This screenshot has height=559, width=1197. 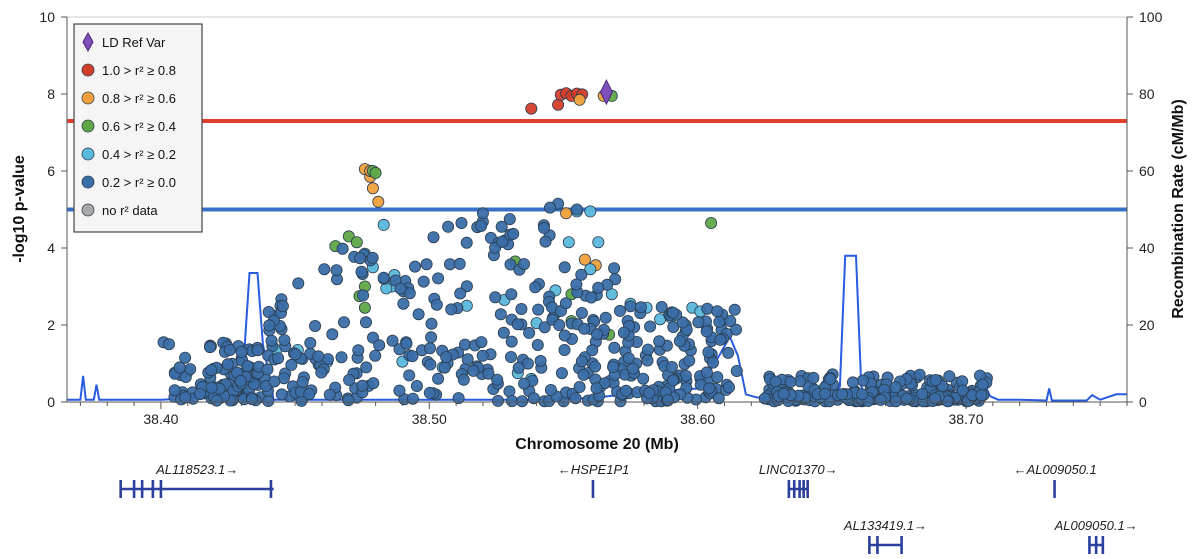 I want to click on gene: AL118523.1→, so click(x=196, y=480).